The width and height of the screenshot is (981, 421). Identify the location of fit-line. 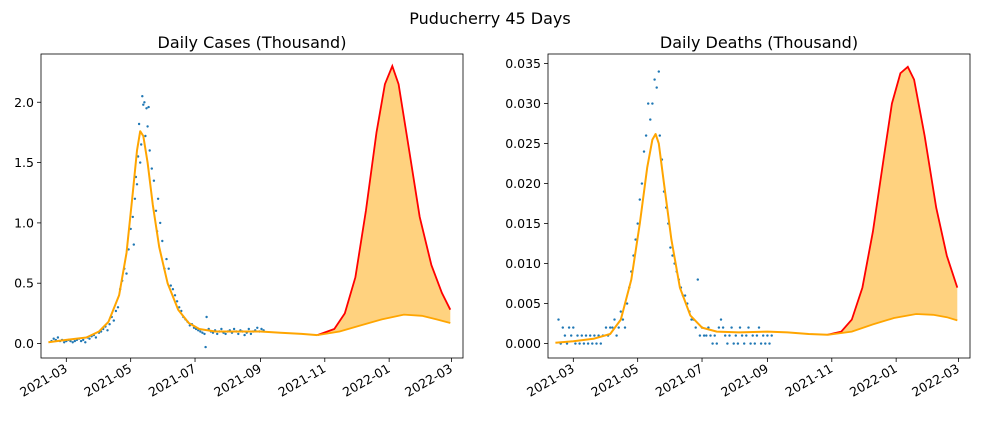
(183, 237).